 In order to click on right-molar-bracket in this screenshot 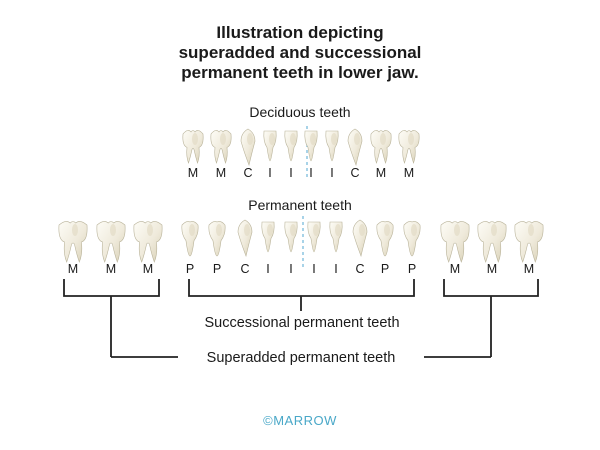, I will do `click(491, 318)`.